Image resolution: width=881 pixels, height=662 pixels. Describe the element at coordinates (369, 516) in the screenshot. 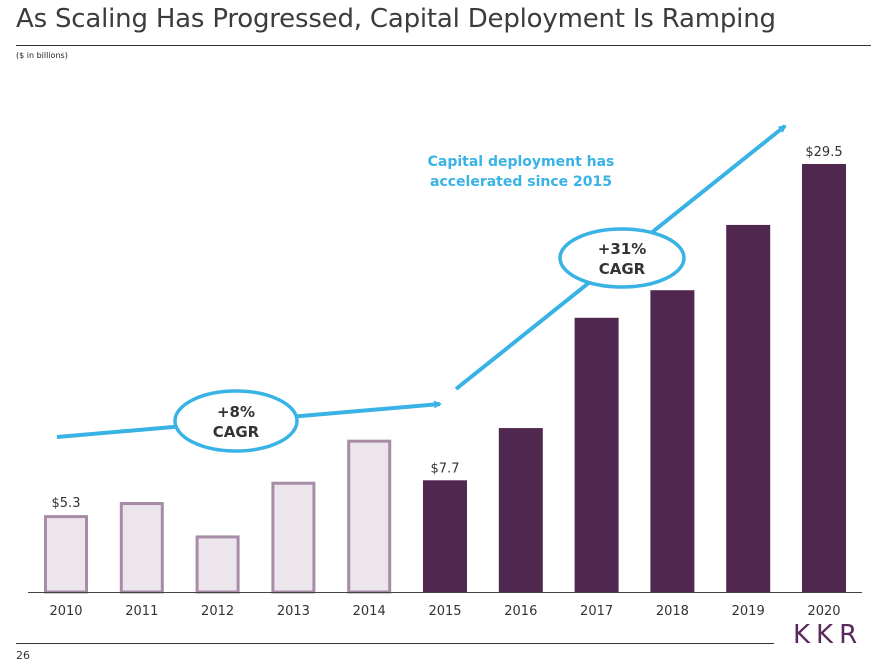

I see `bar-2014` at that location.